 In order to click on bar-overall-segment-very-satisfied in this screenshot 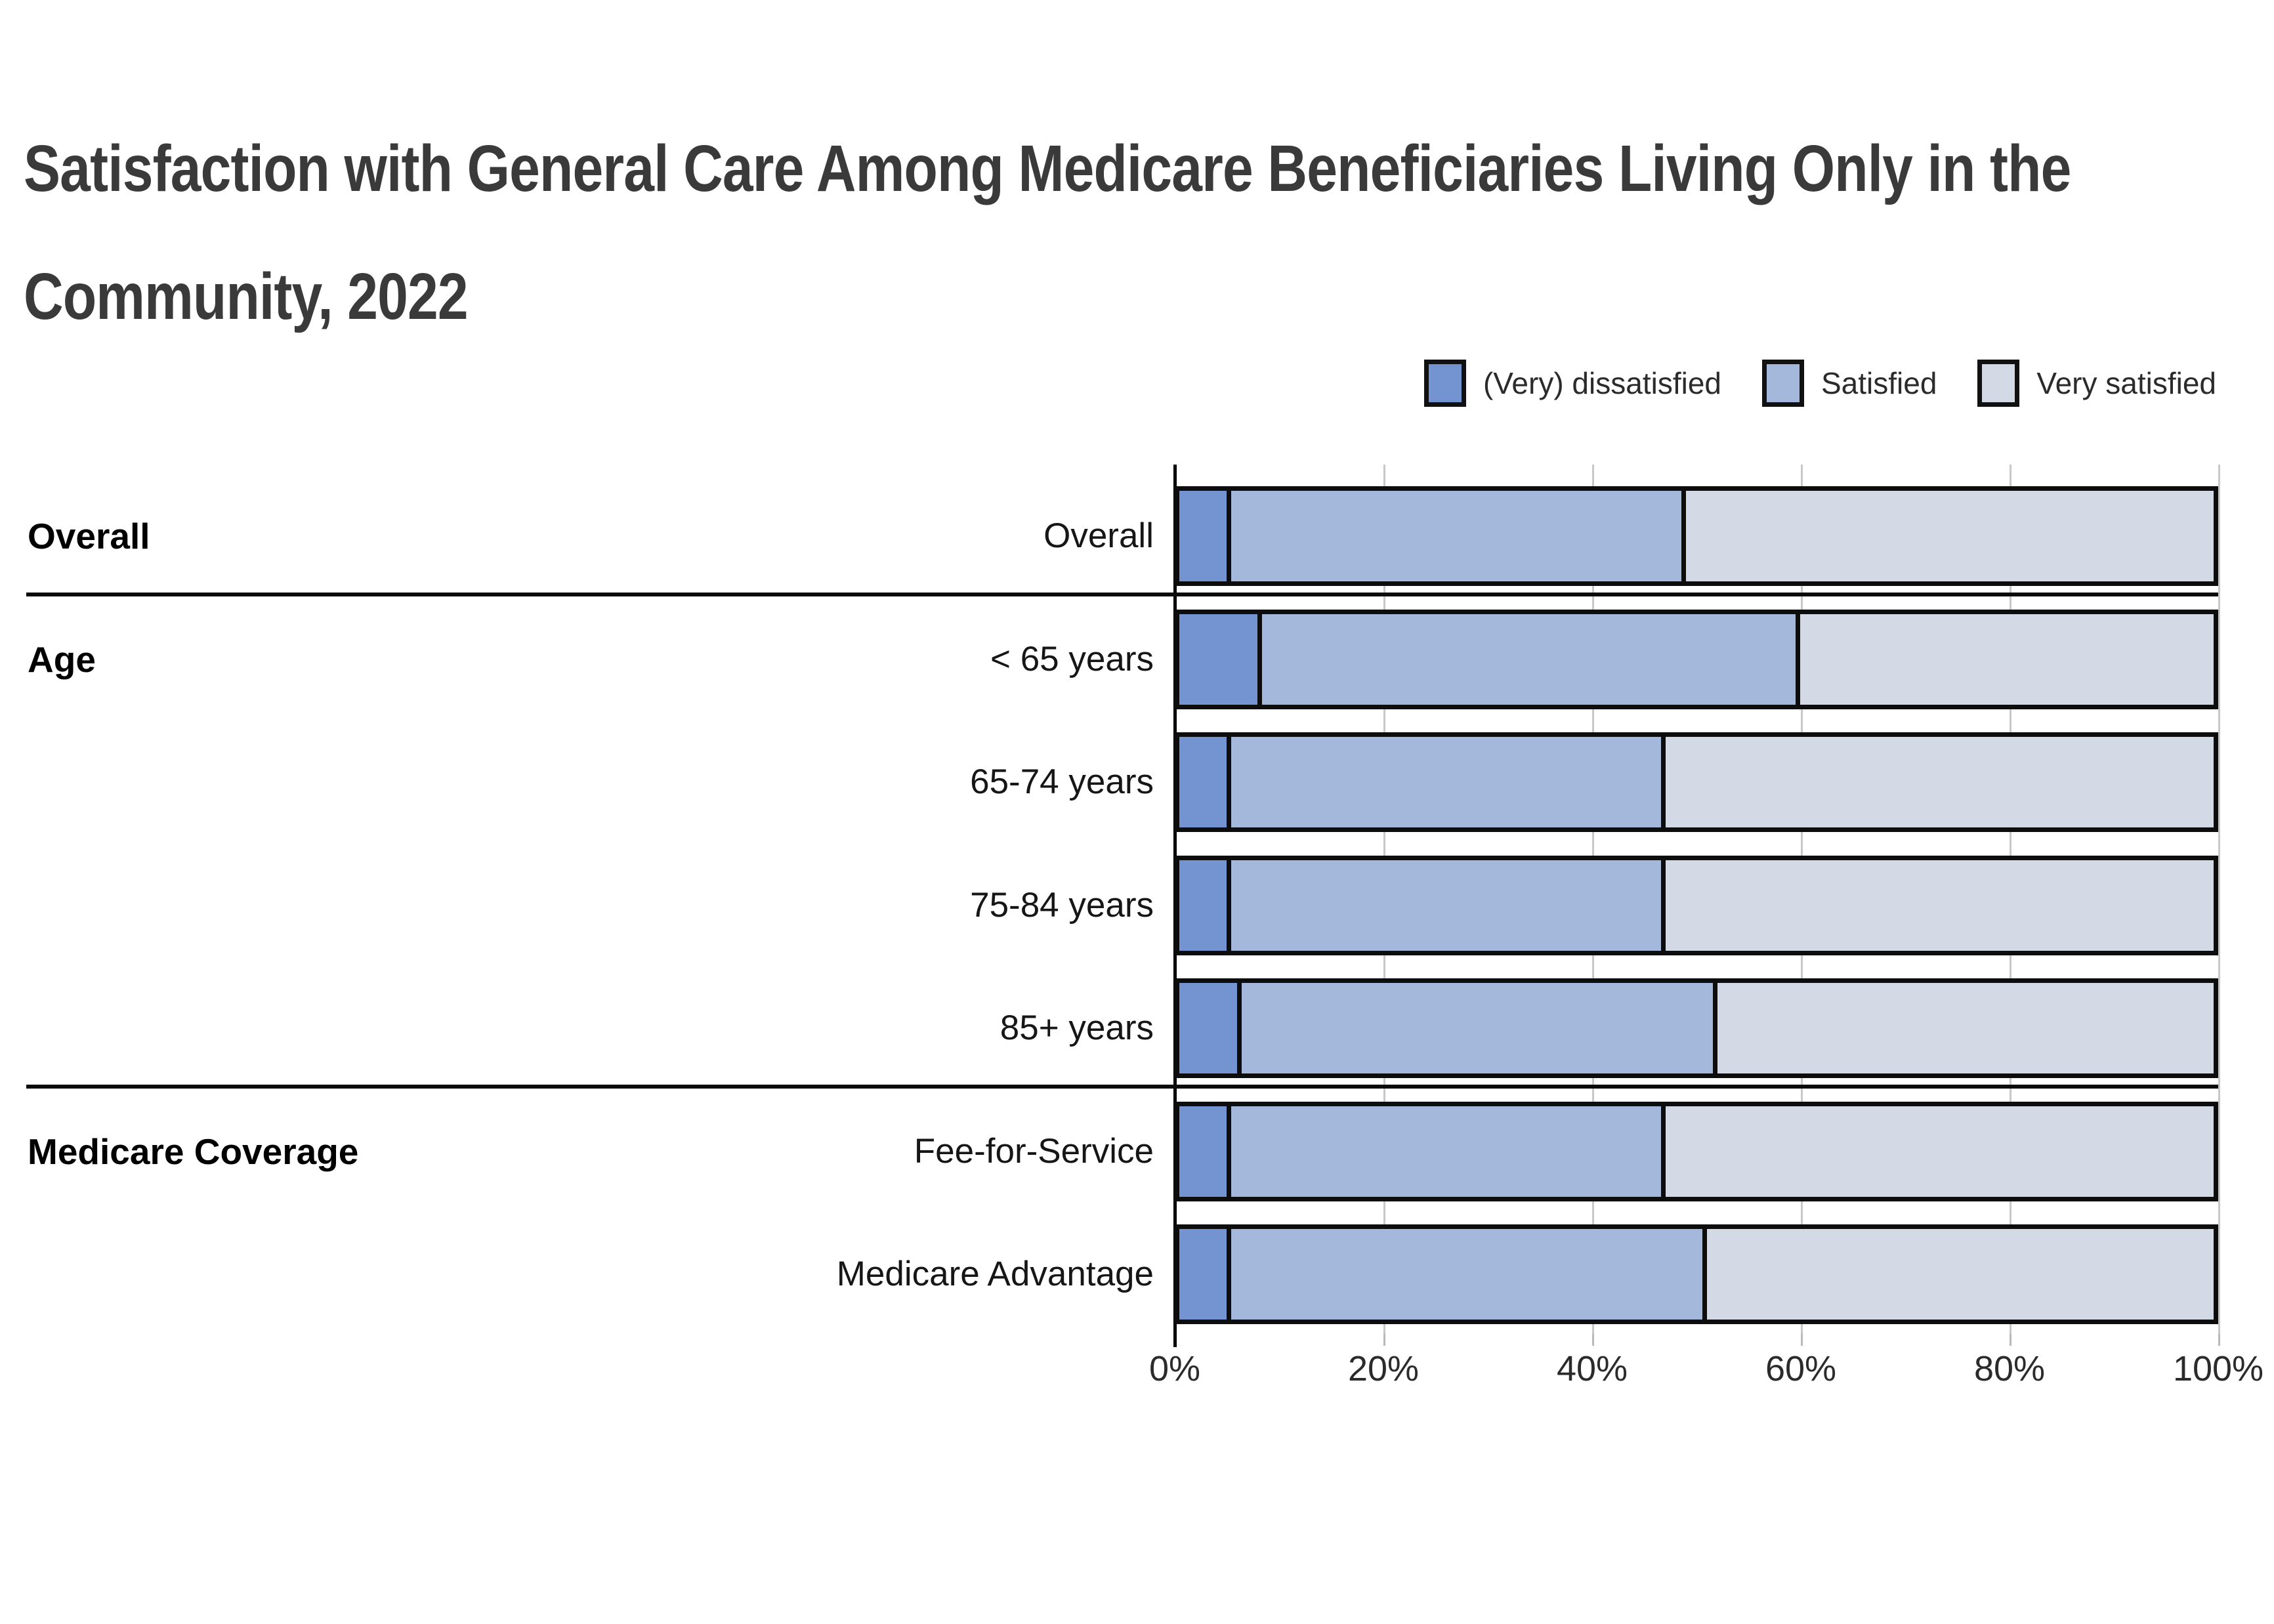, I will do `click(1950, 536)`.